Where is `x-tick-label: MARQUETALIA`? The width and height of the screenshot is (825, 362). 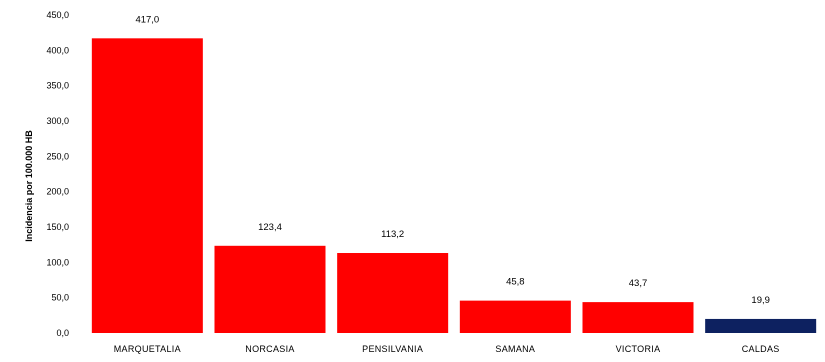 x-tick-label: MARQUETALIA is located at coordinates (147, 349).